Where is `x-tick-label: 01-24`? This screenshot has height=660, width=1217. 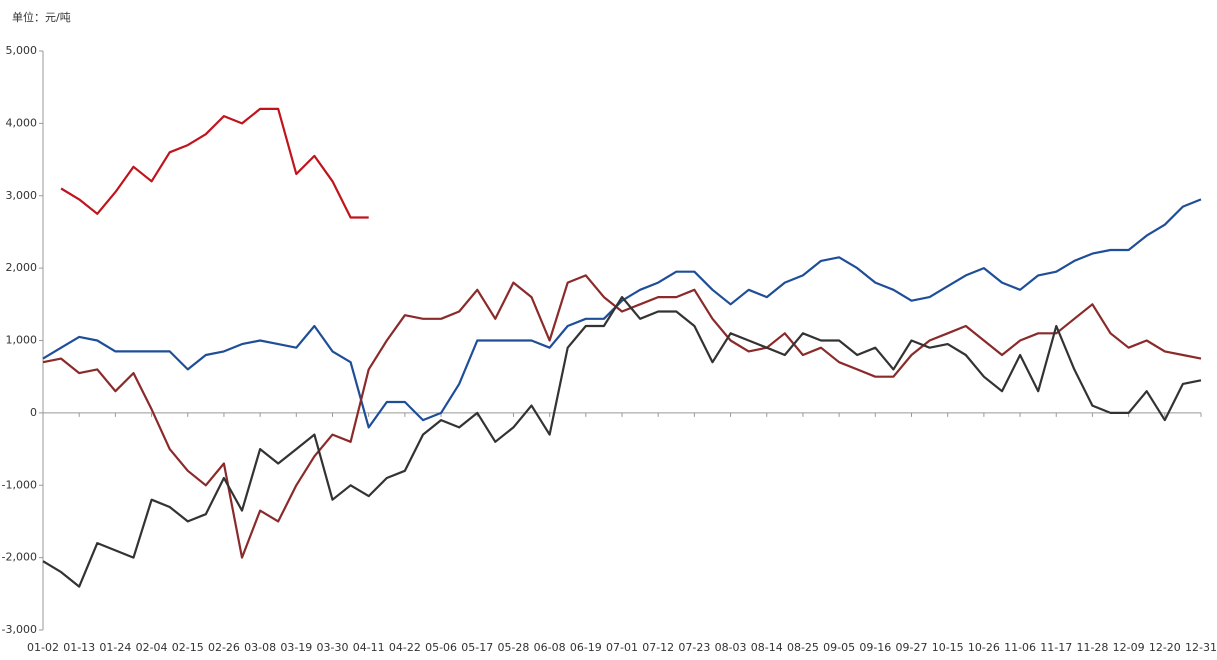 x-tick-label: 01-24 is located at coordinates (115, 647).